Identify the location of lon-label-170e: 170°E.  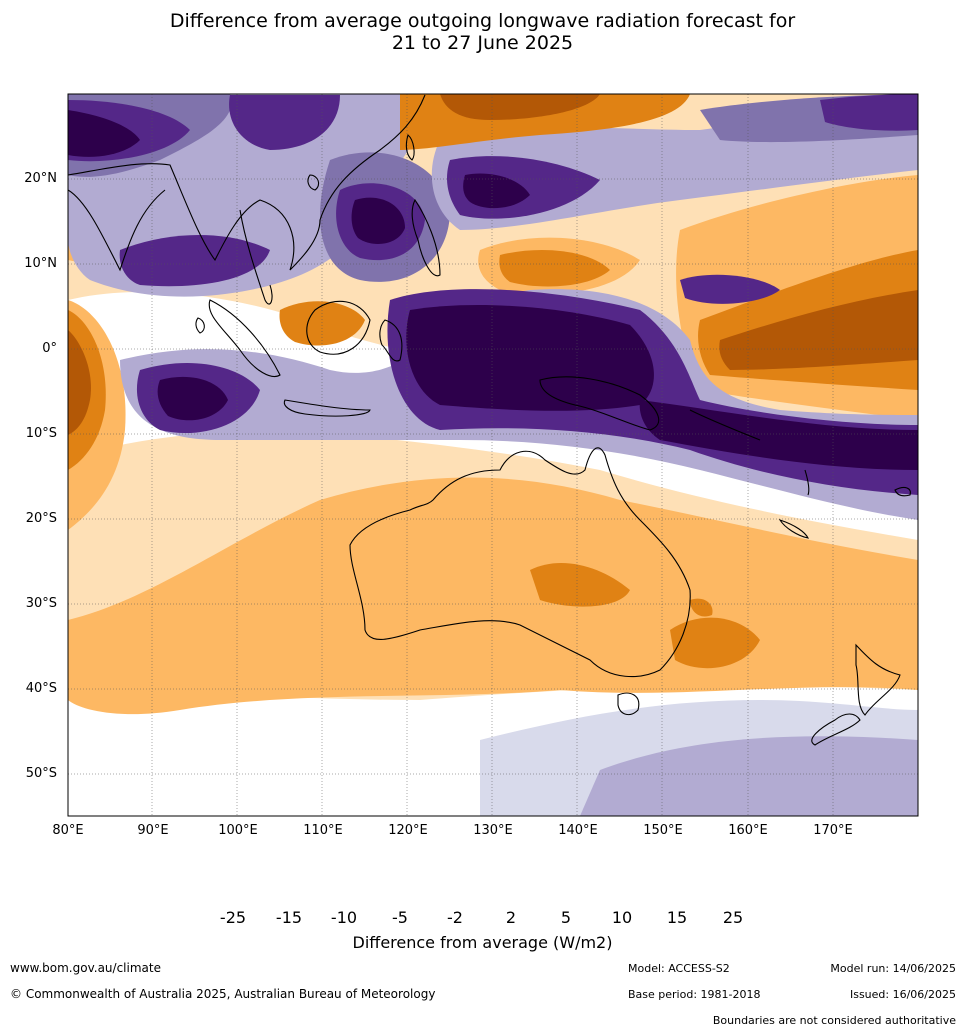
(833, 830).